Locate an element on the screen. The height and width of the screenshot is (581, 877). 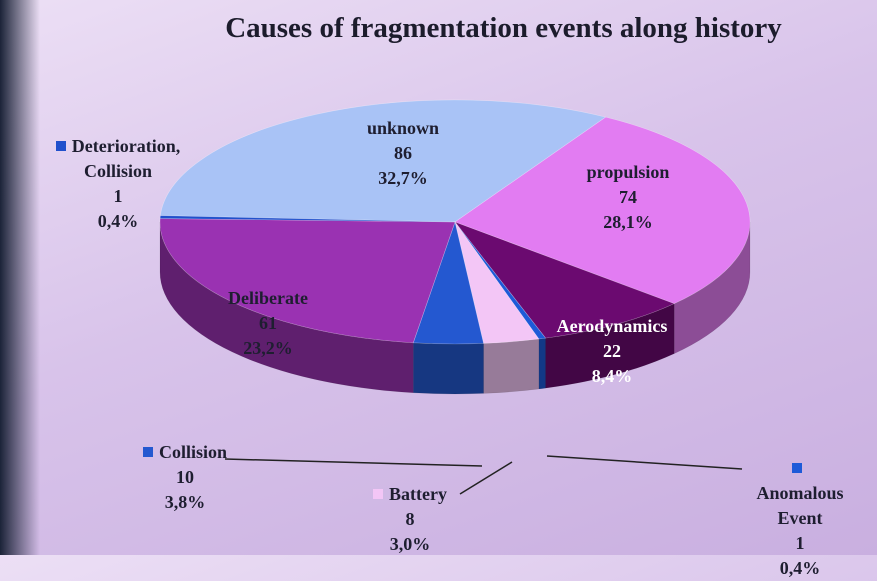
data-label: Aerodynamics 22 8,4% is located at coordinates (612, 351).